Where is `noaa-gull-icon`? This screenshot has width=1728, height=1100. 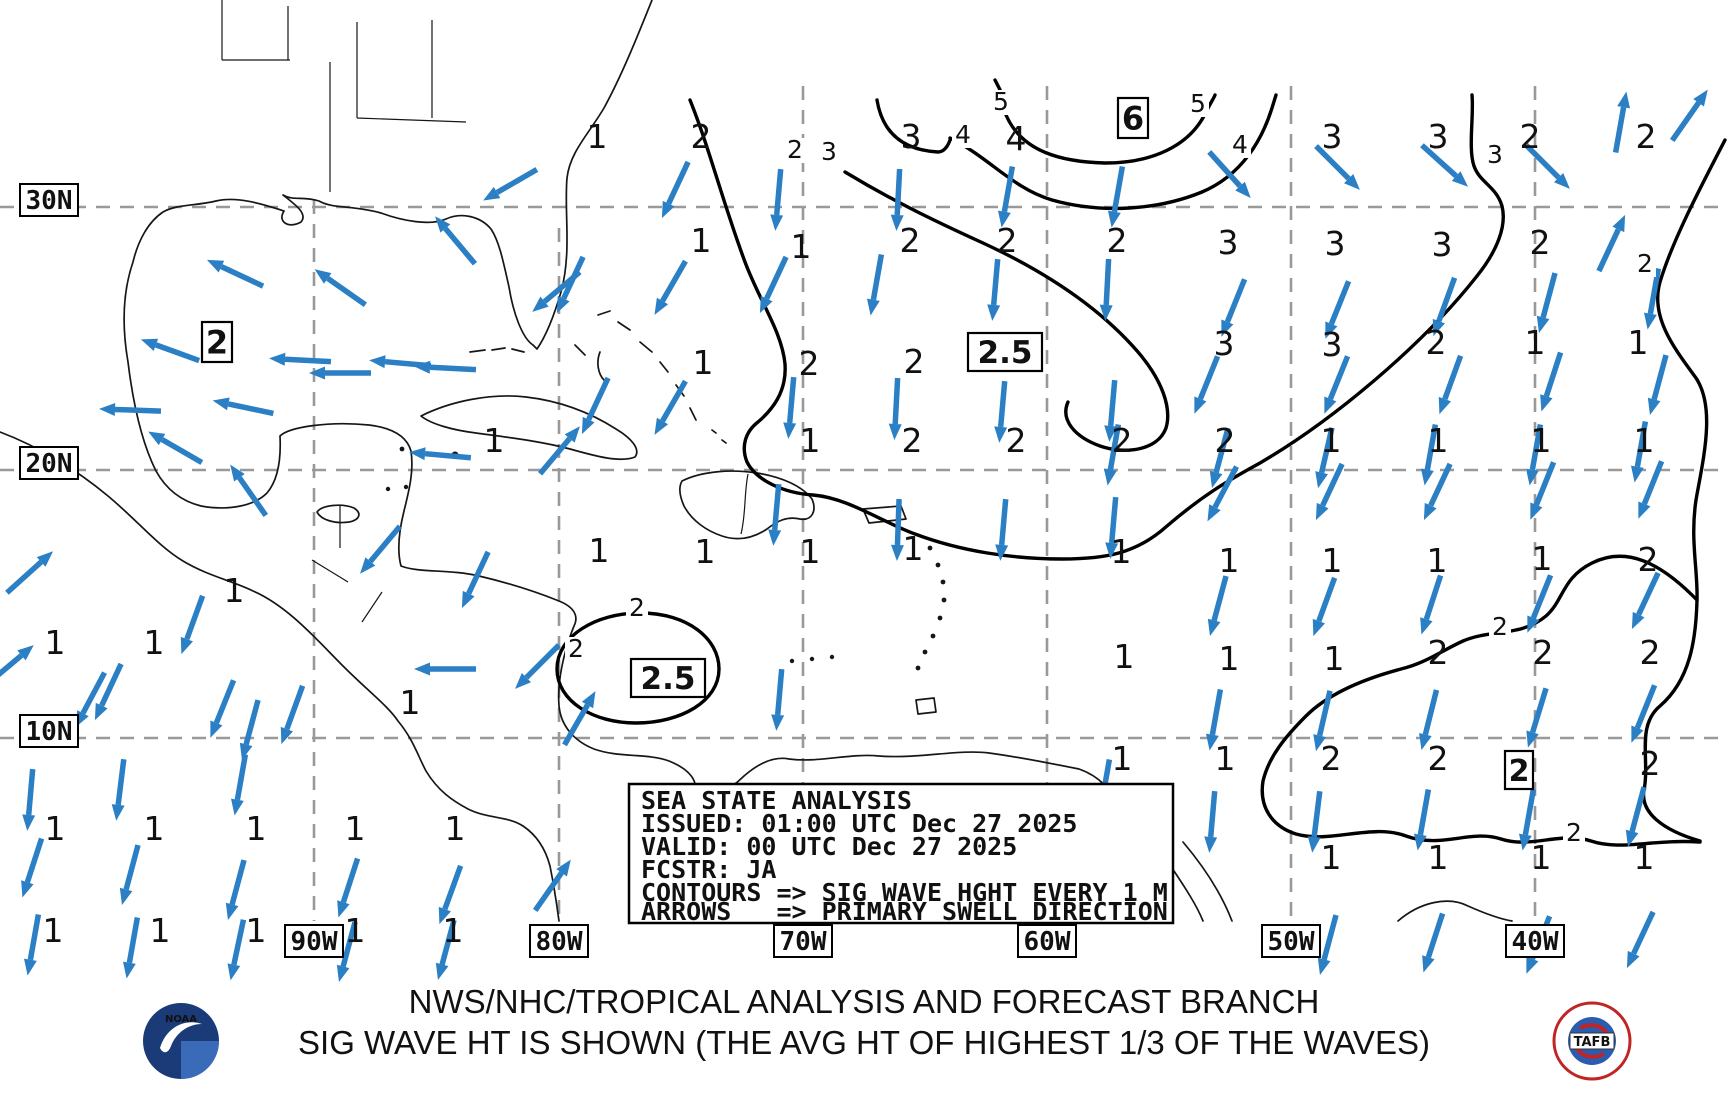 noaa-gull-icon is located at coordinates (181, 1037).